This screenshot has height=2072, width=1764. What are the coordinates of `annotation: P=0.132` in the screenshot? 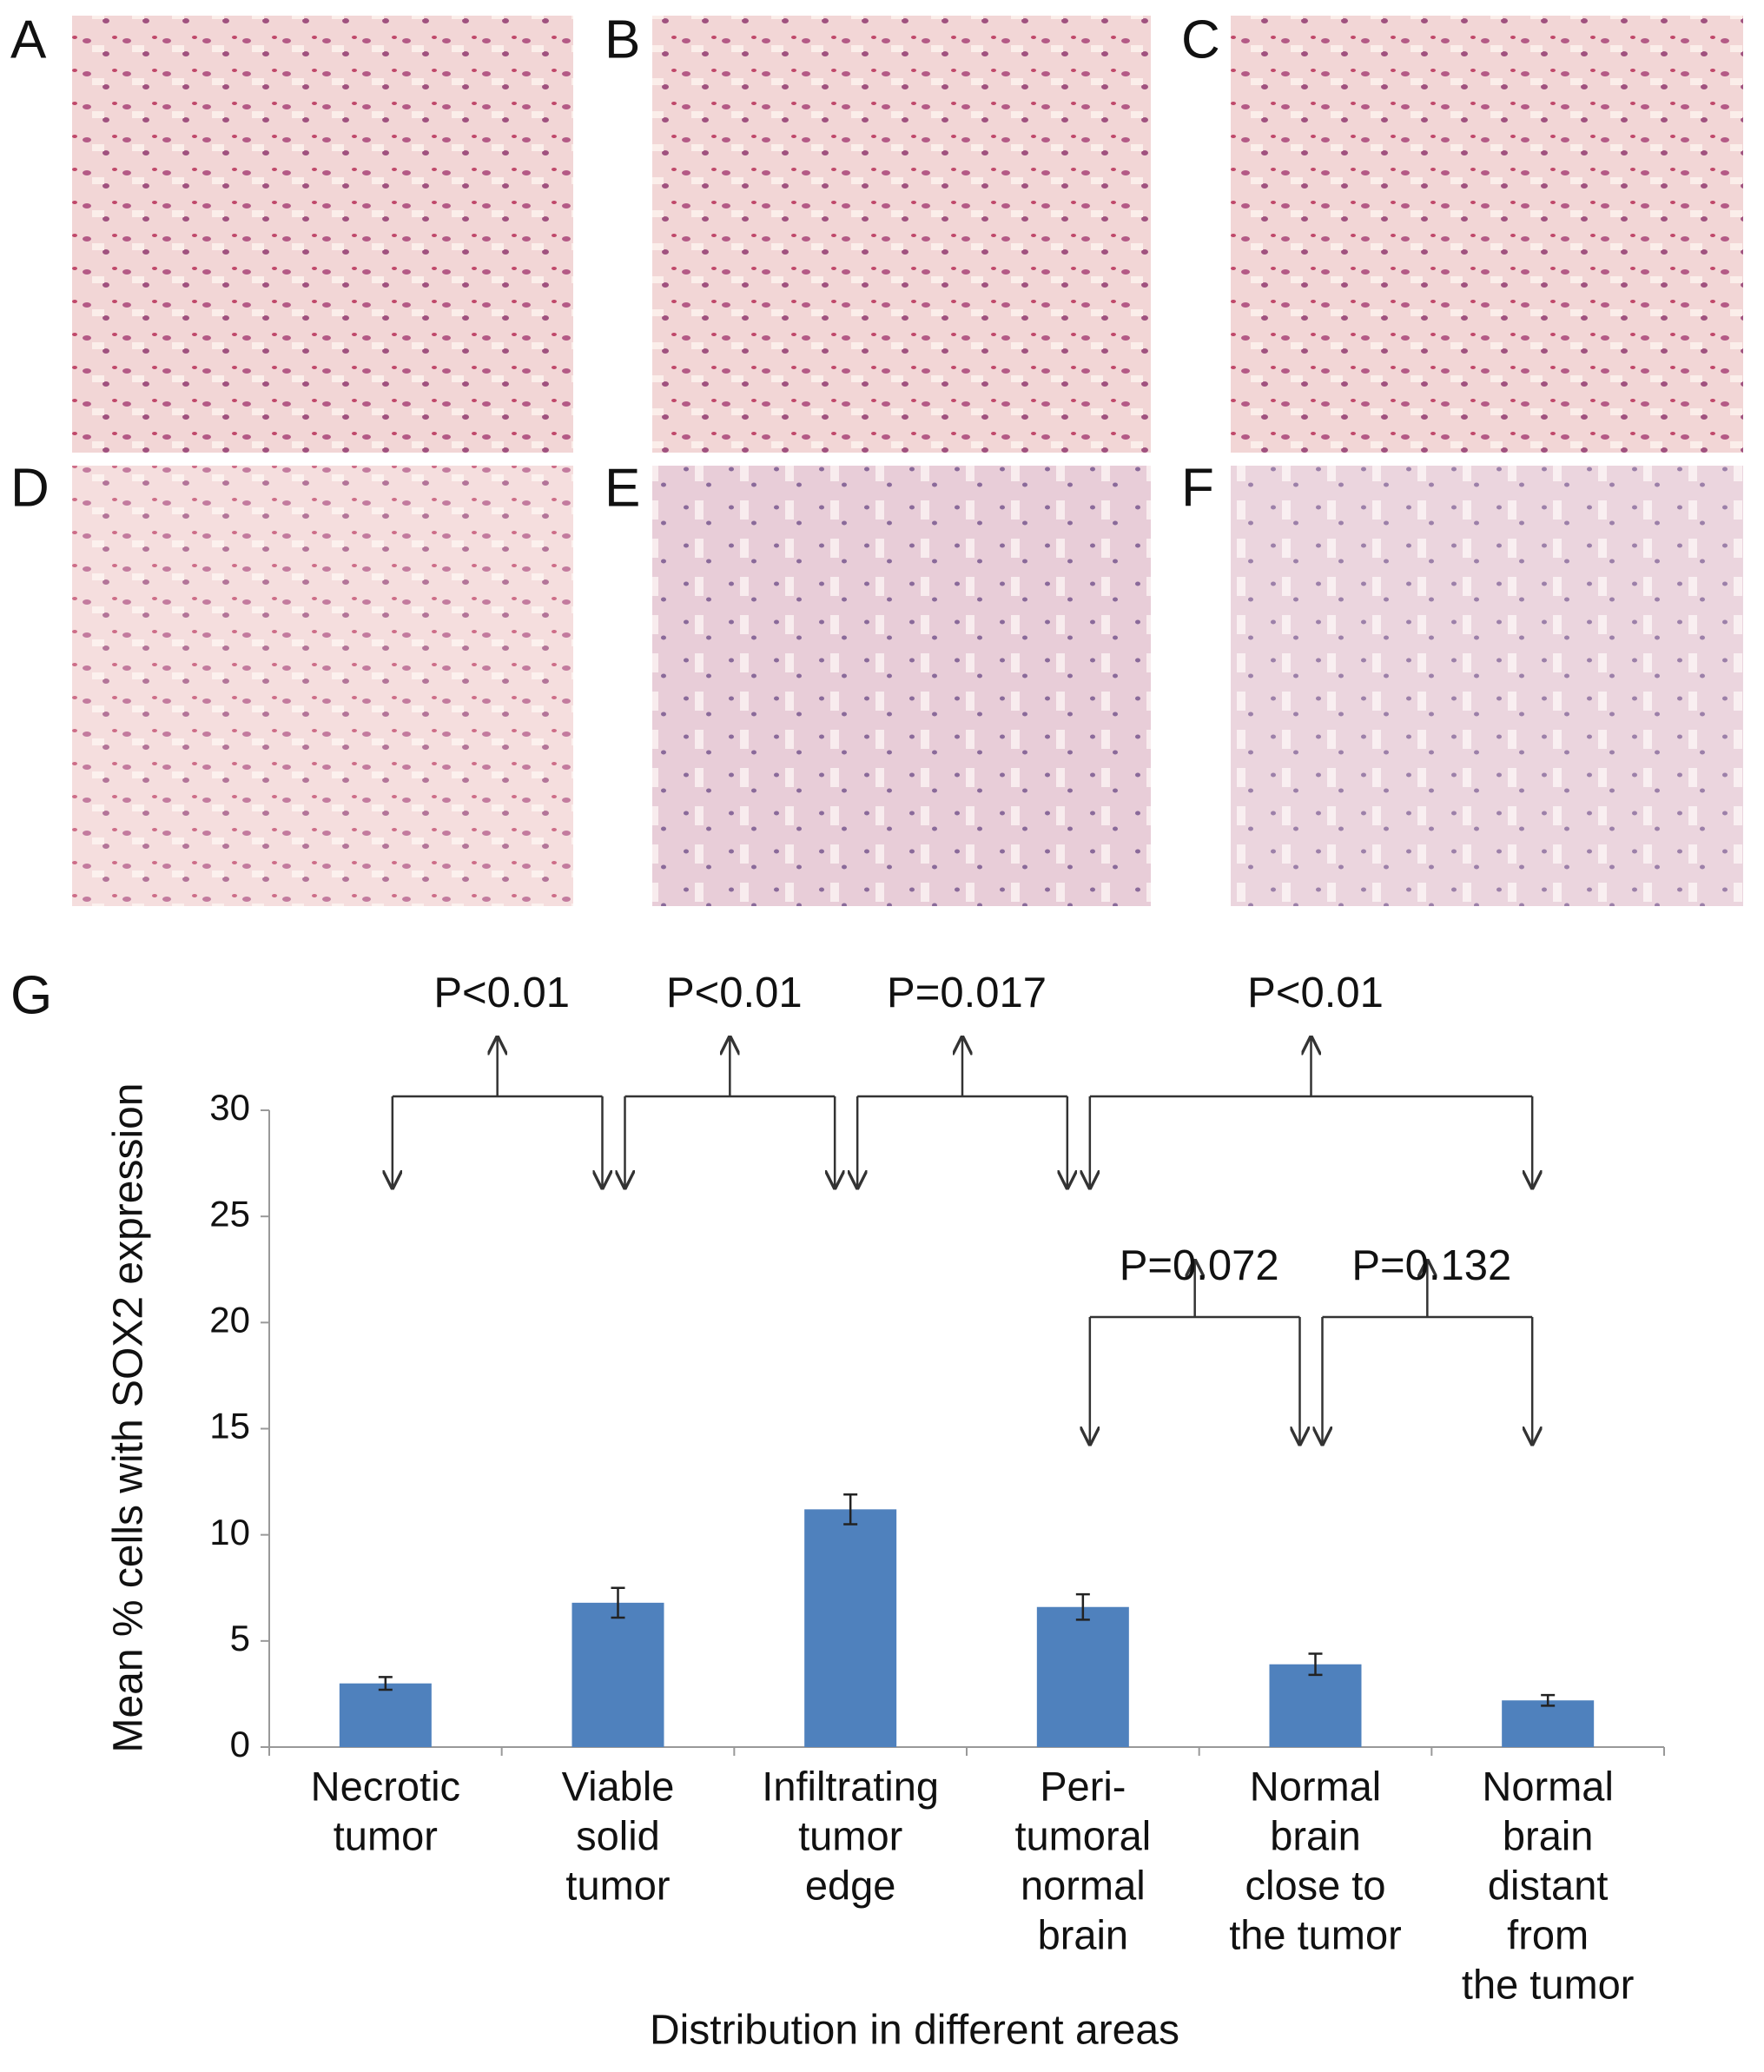 It's located at (1431, 1265).